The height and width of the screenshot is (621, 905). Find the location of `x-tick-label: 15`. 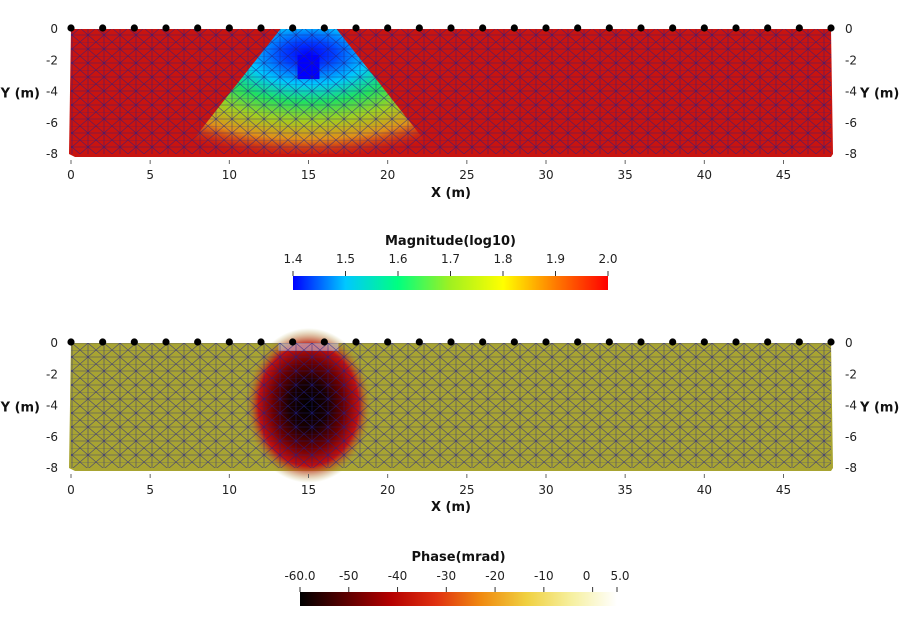

x-tick-label: 15 is located at coordinates (308, 175).